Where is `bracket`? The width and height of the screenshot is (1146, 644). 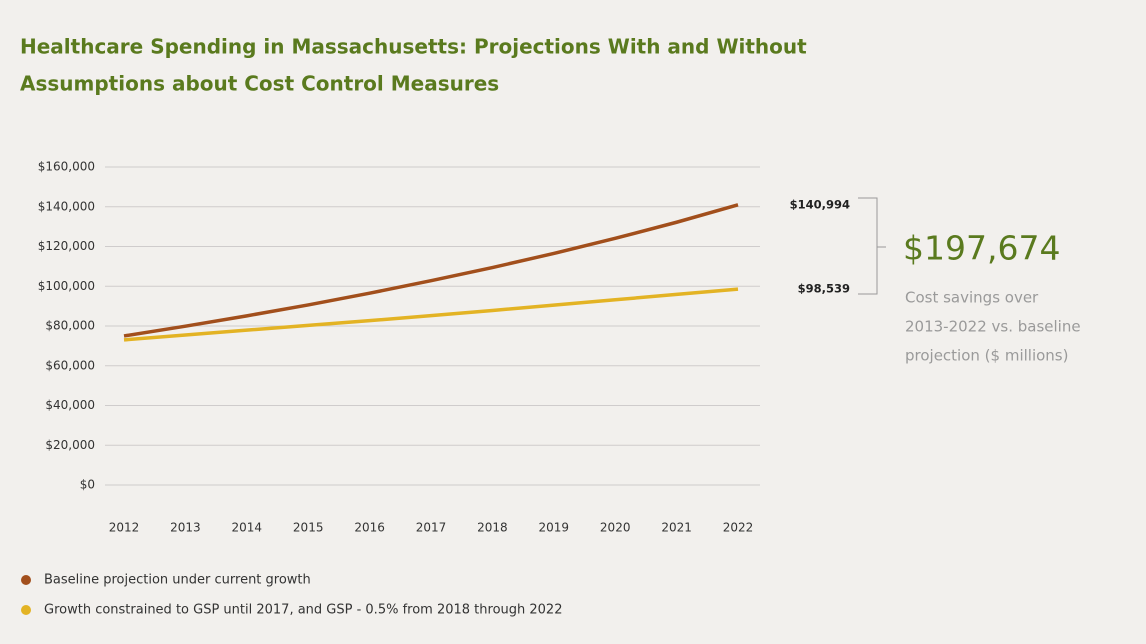
bracket is located at coordinates (872, 246).